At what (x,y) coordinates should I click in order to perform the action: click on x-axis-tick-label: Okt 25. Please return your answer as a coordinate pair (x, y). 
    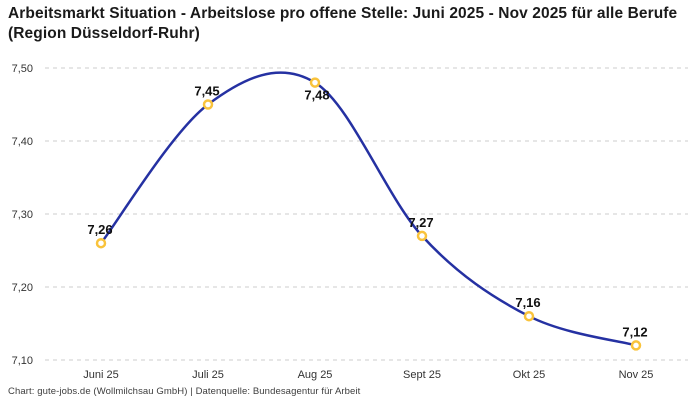
    Looking at the image, I should click on (529, 375).